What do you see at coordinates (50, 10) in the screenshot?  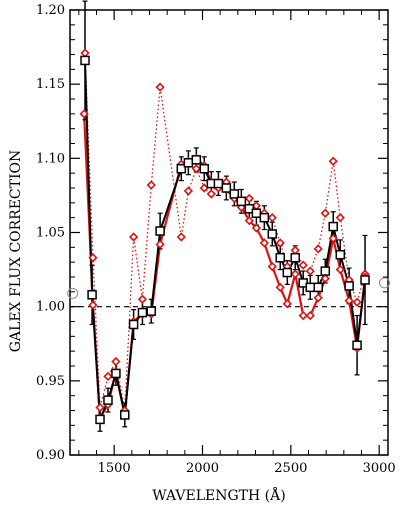 I see `y-tick-label: 1.20` at bounding box center [50, 10].